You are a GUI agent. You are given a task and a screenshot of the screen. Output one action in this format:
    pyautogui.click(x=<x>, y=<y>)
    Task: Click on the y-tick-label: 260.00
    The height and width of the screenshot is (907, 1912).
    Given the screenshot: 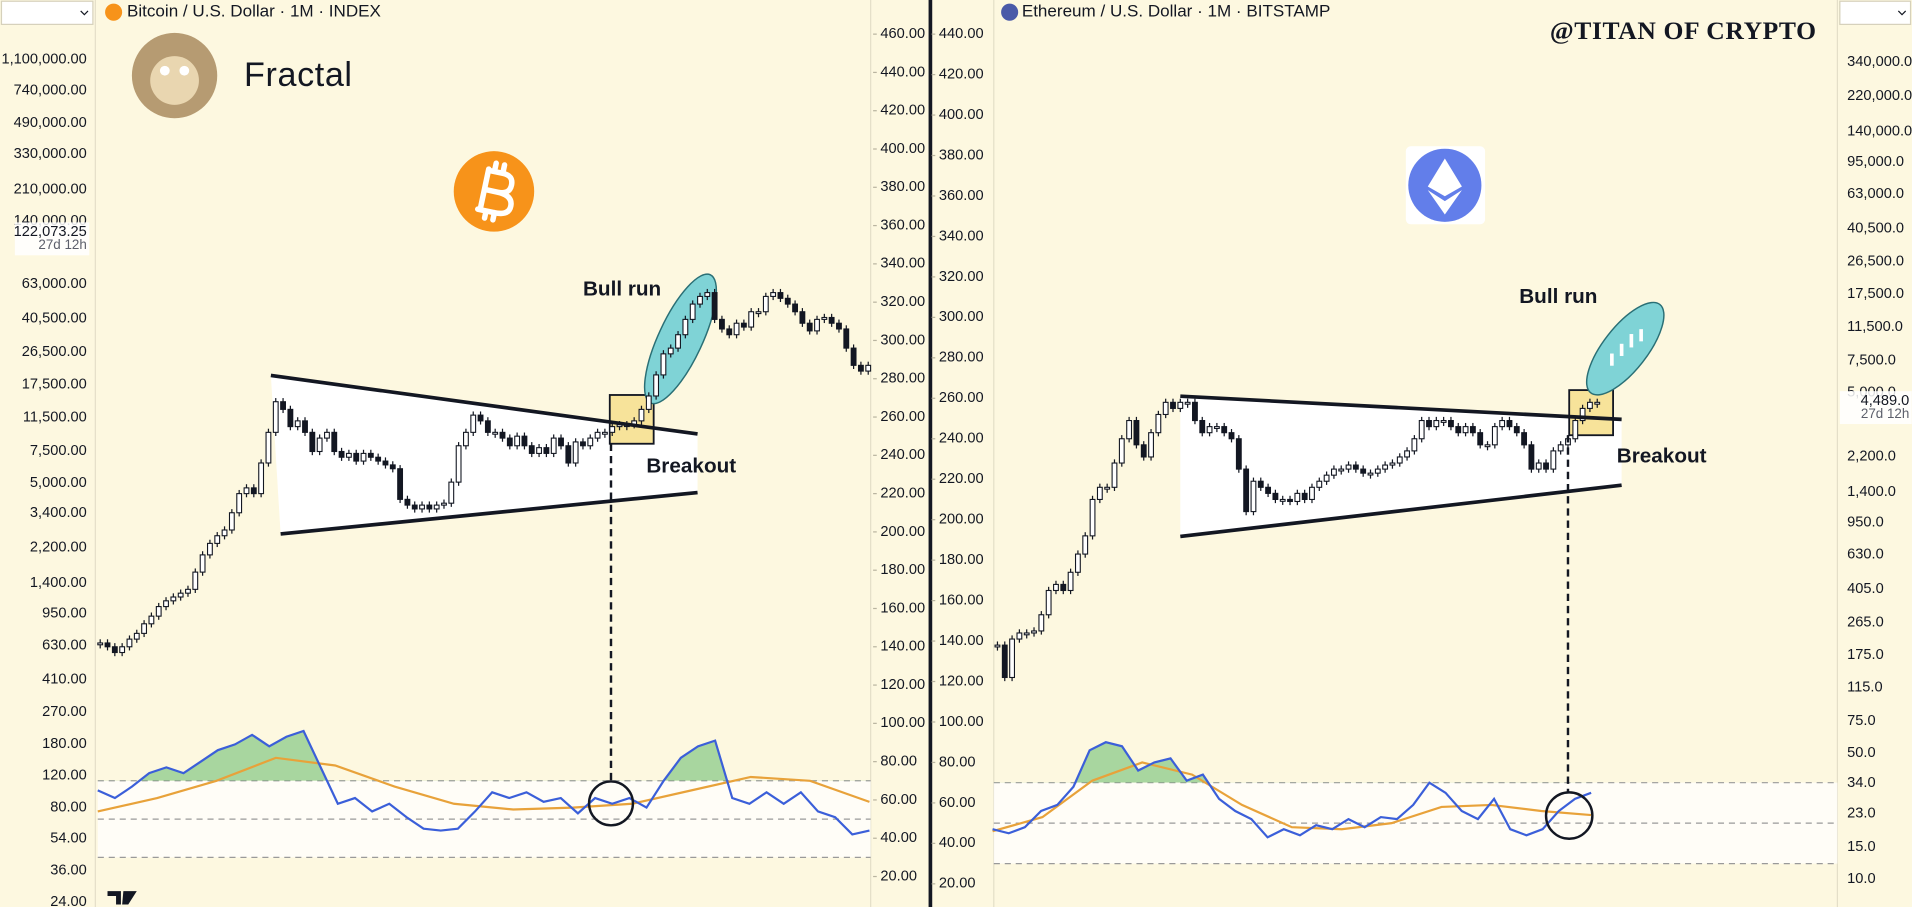 What is the action you would take?
    pyautogui.click(x=961, y=398)
    